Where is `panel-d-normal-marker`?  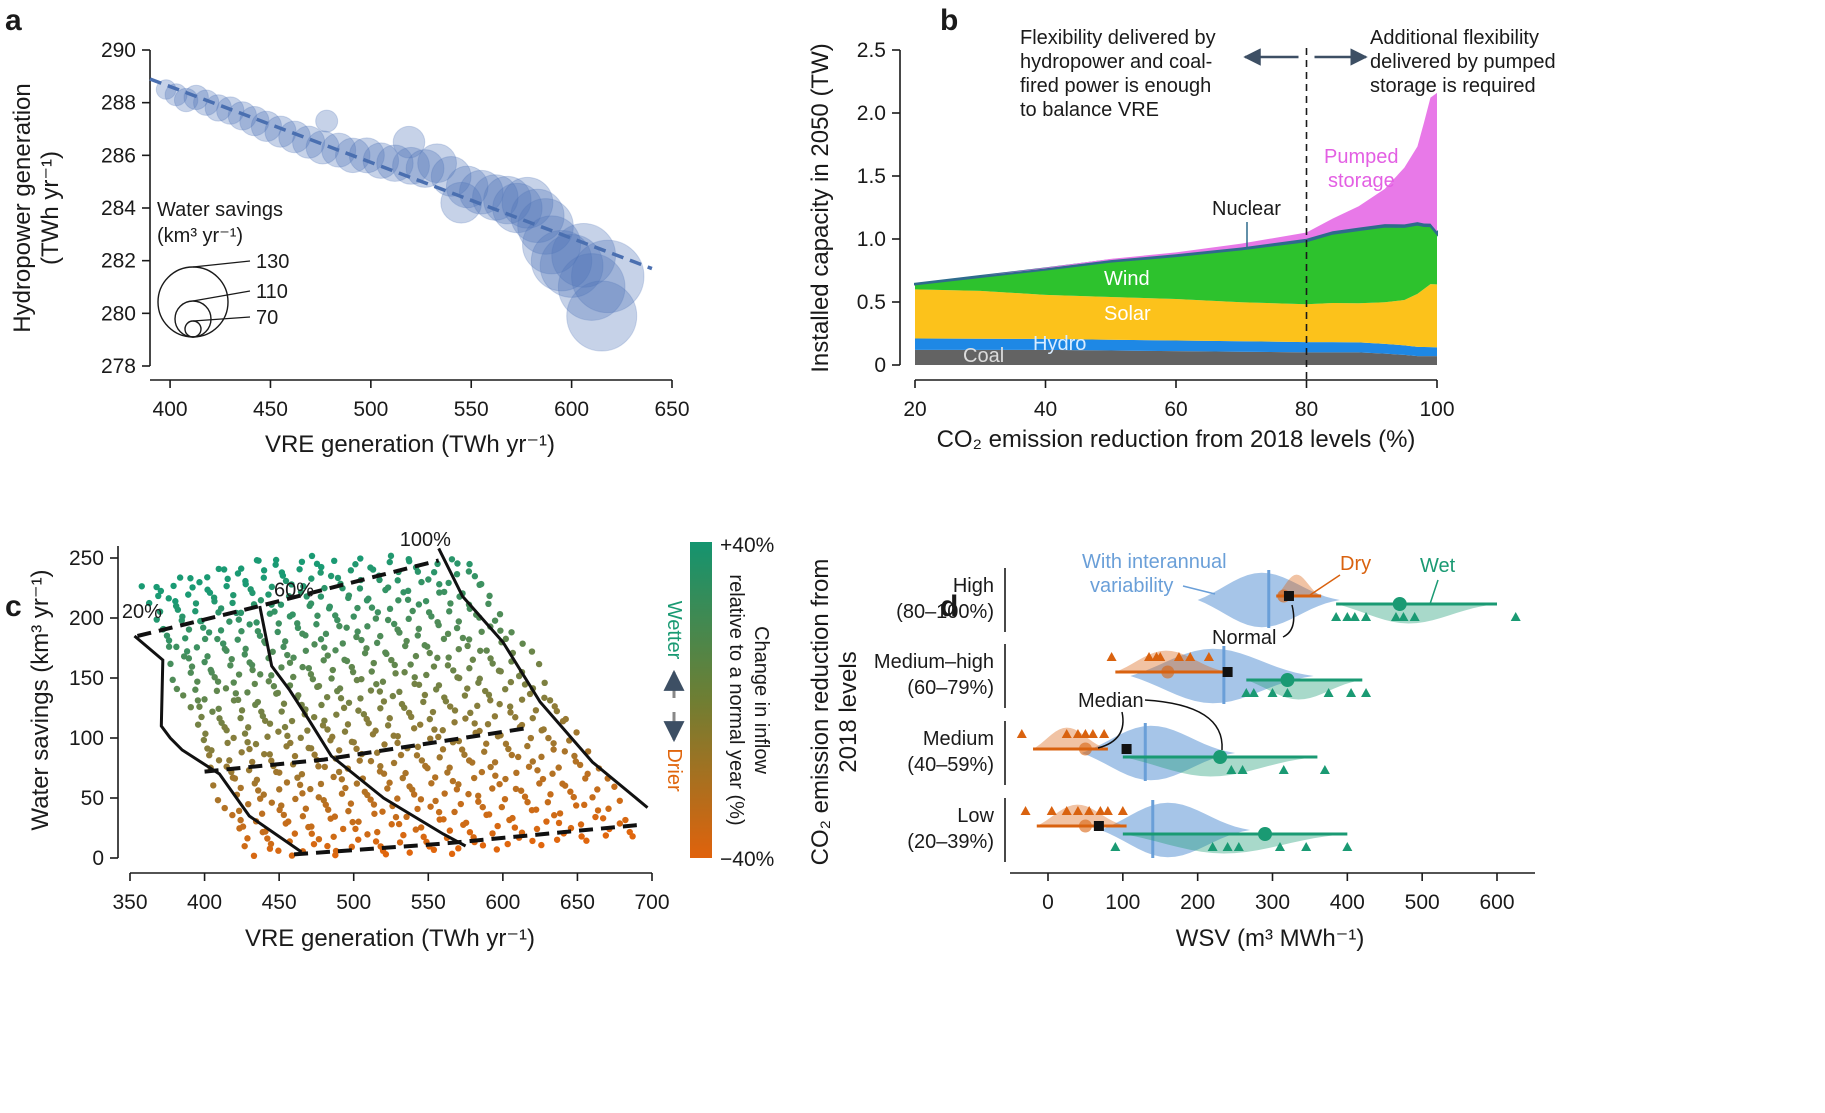
panel-d-normal-marker is located at coordinates (1126, 749).